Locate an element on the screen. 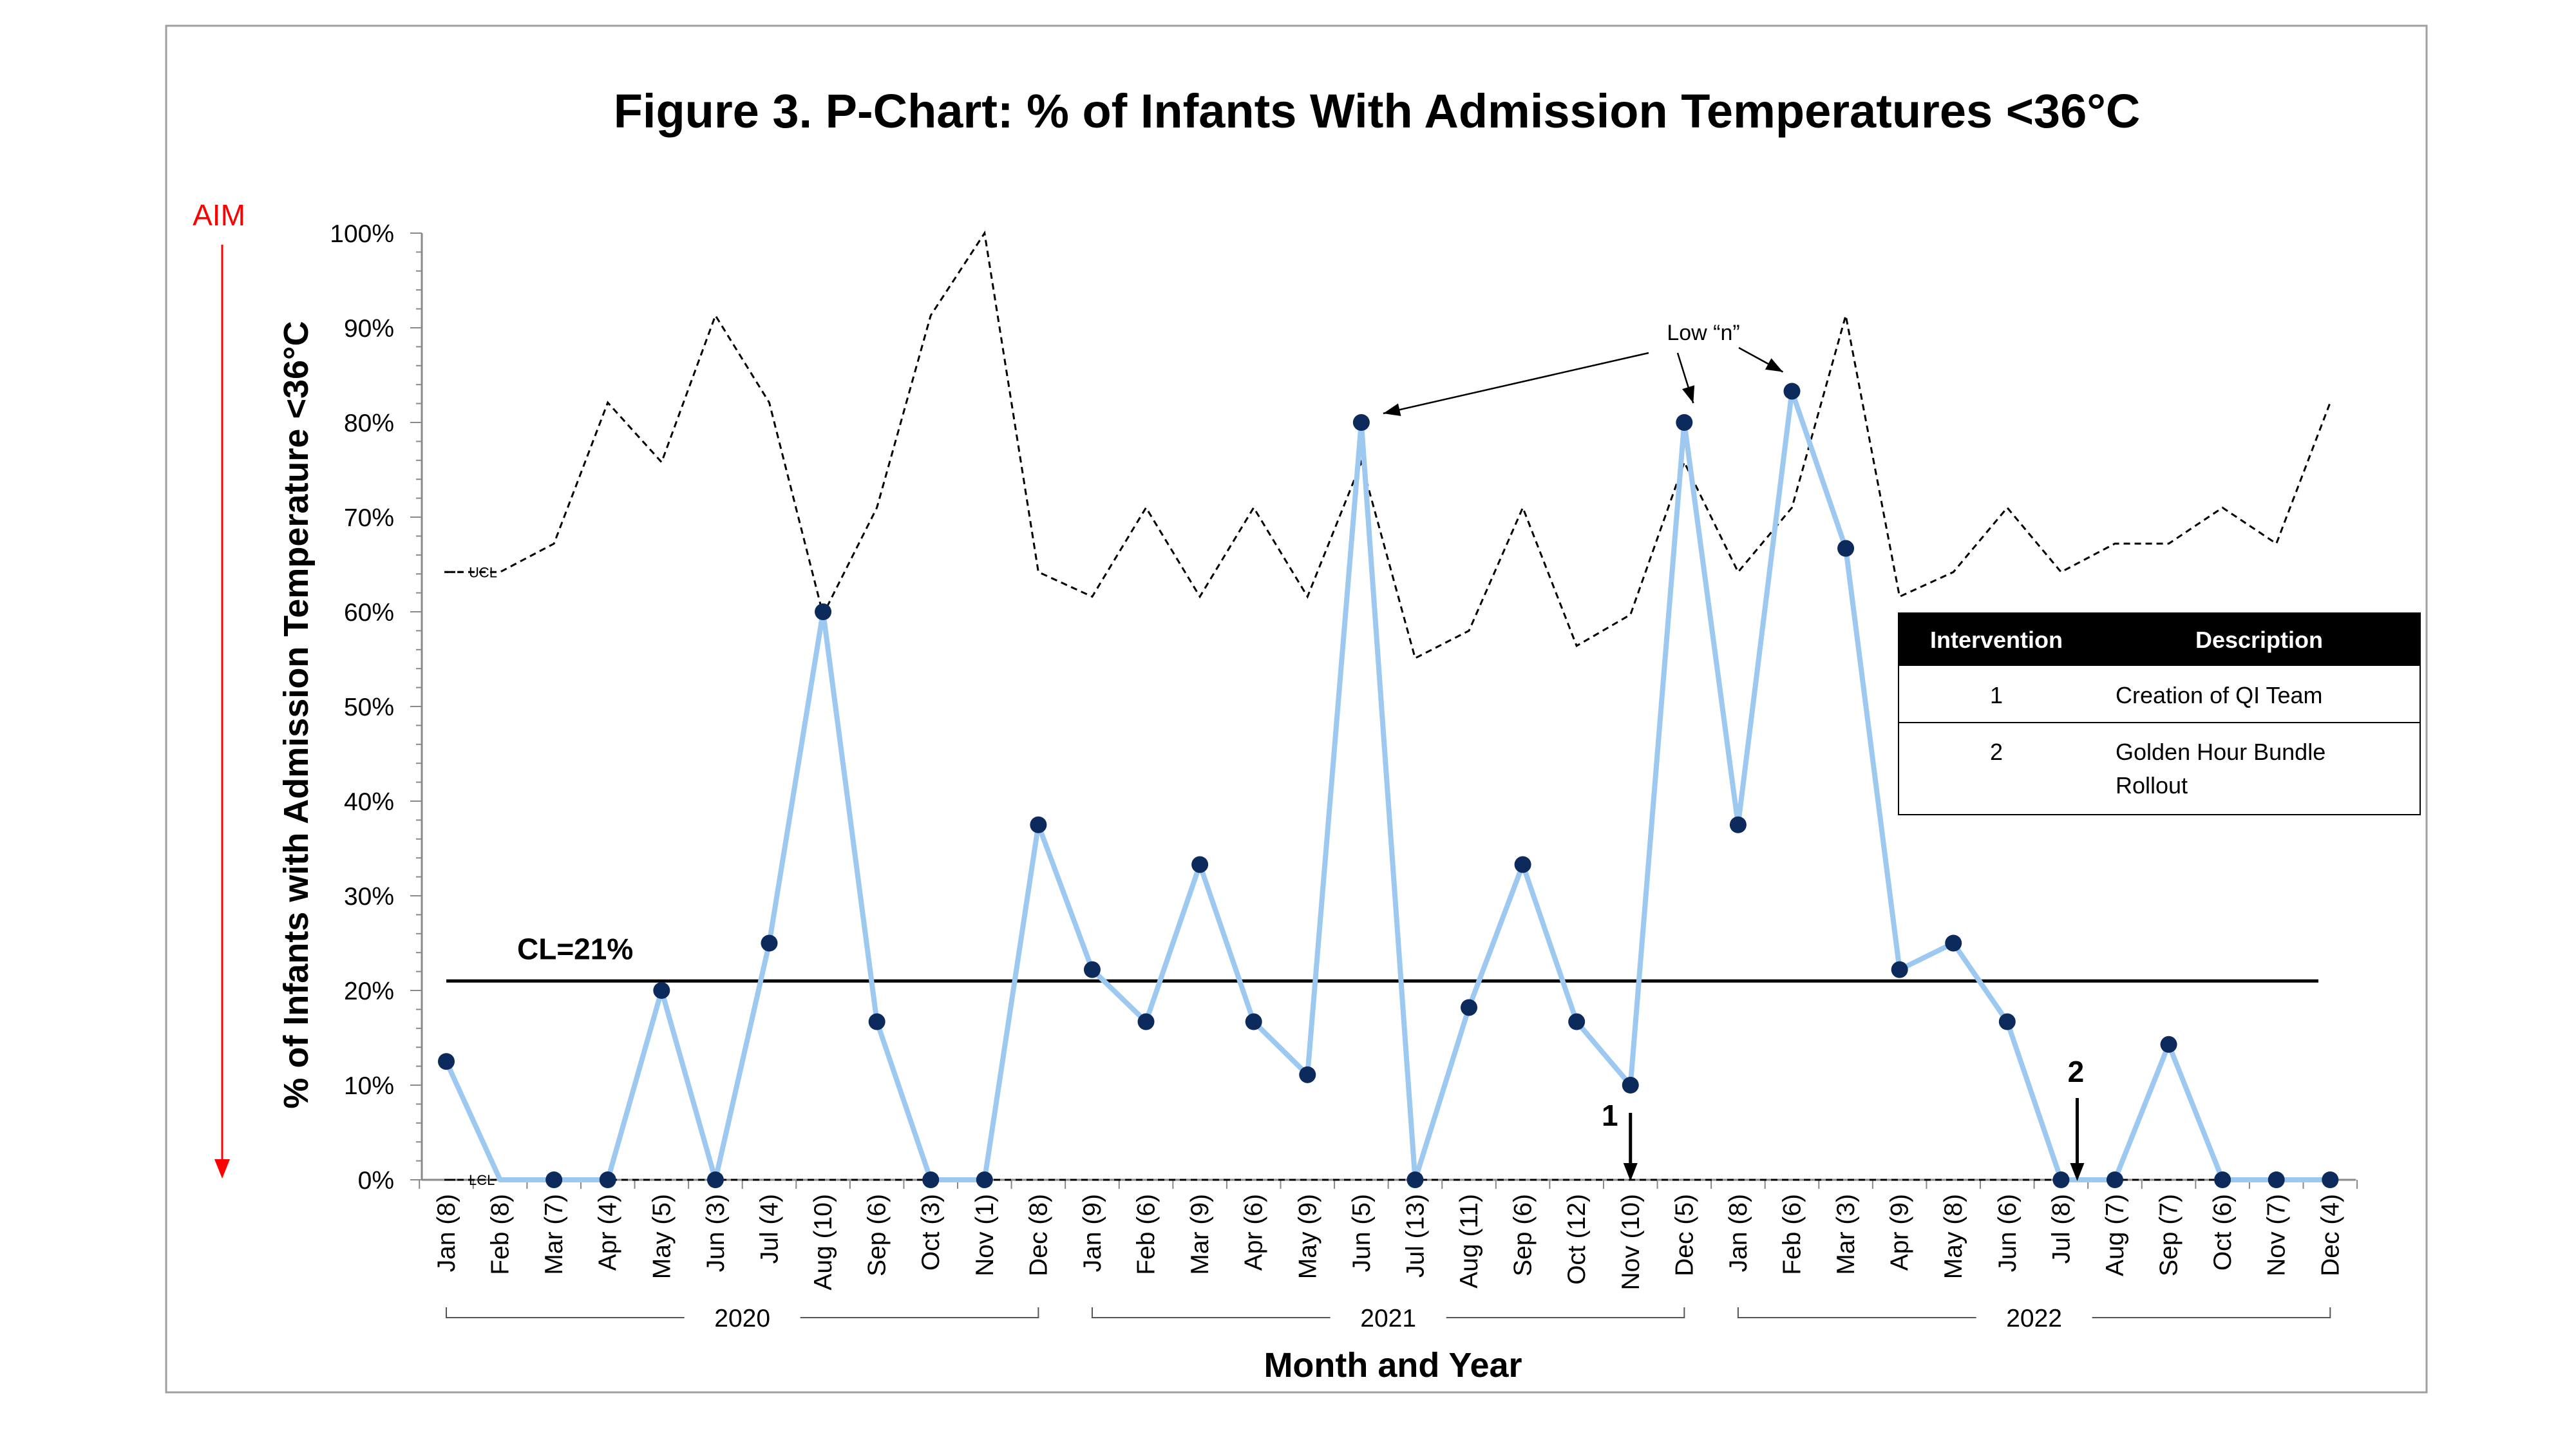  category-label: Sep (7) is located at coordinates (2169, 1235).